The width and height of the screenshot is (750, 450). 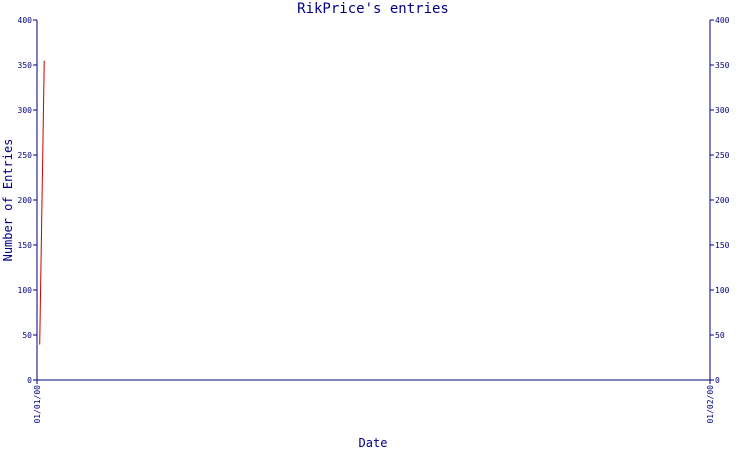 I want to click on x-tick-label: 01/02/00, so click(x=710, y=404).